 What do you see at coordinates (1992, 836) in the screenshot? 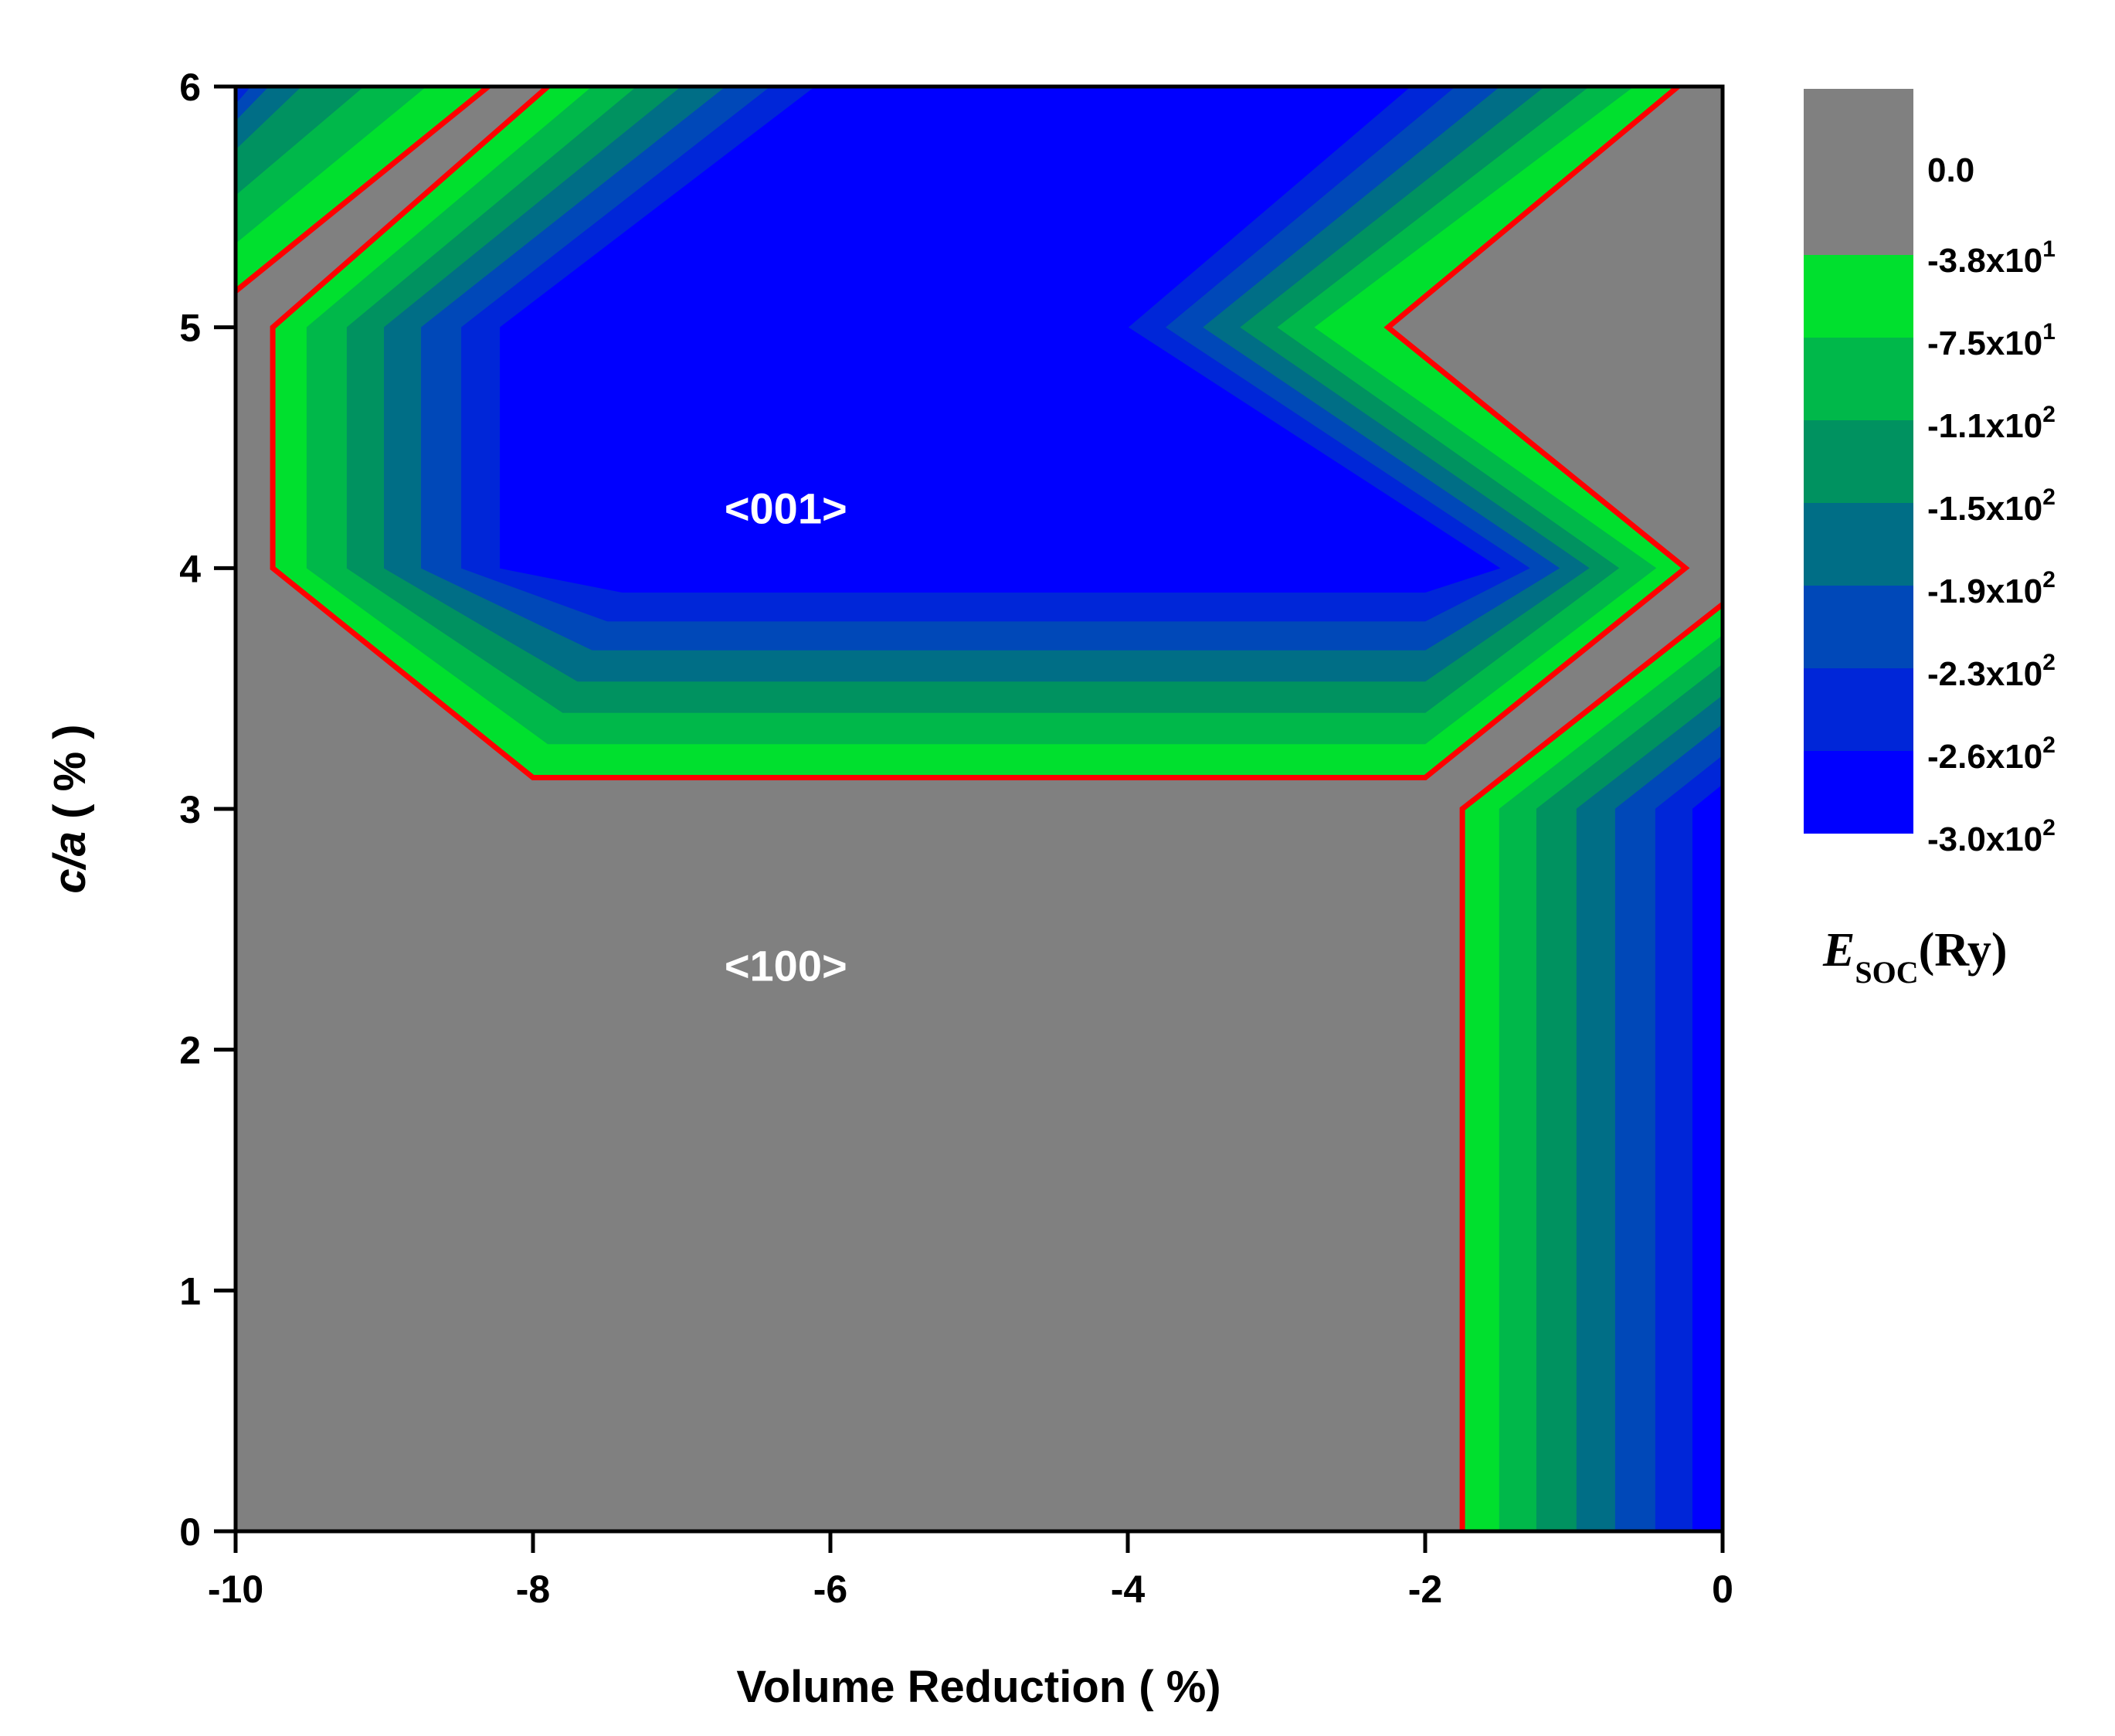
I see `colorbar-label-bottom: -3.0x10²` at bounding box center [1992, 836].